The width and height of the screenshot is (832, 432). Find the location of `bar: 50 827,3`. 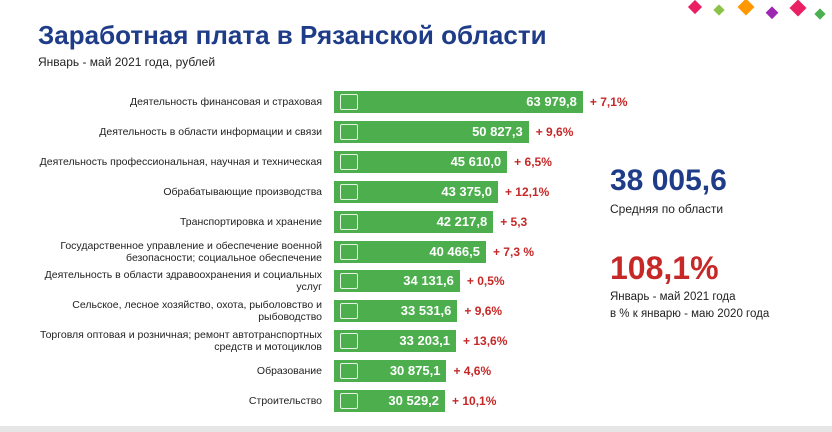

bar: 50 827,3 is located at coordinates (431, 131).